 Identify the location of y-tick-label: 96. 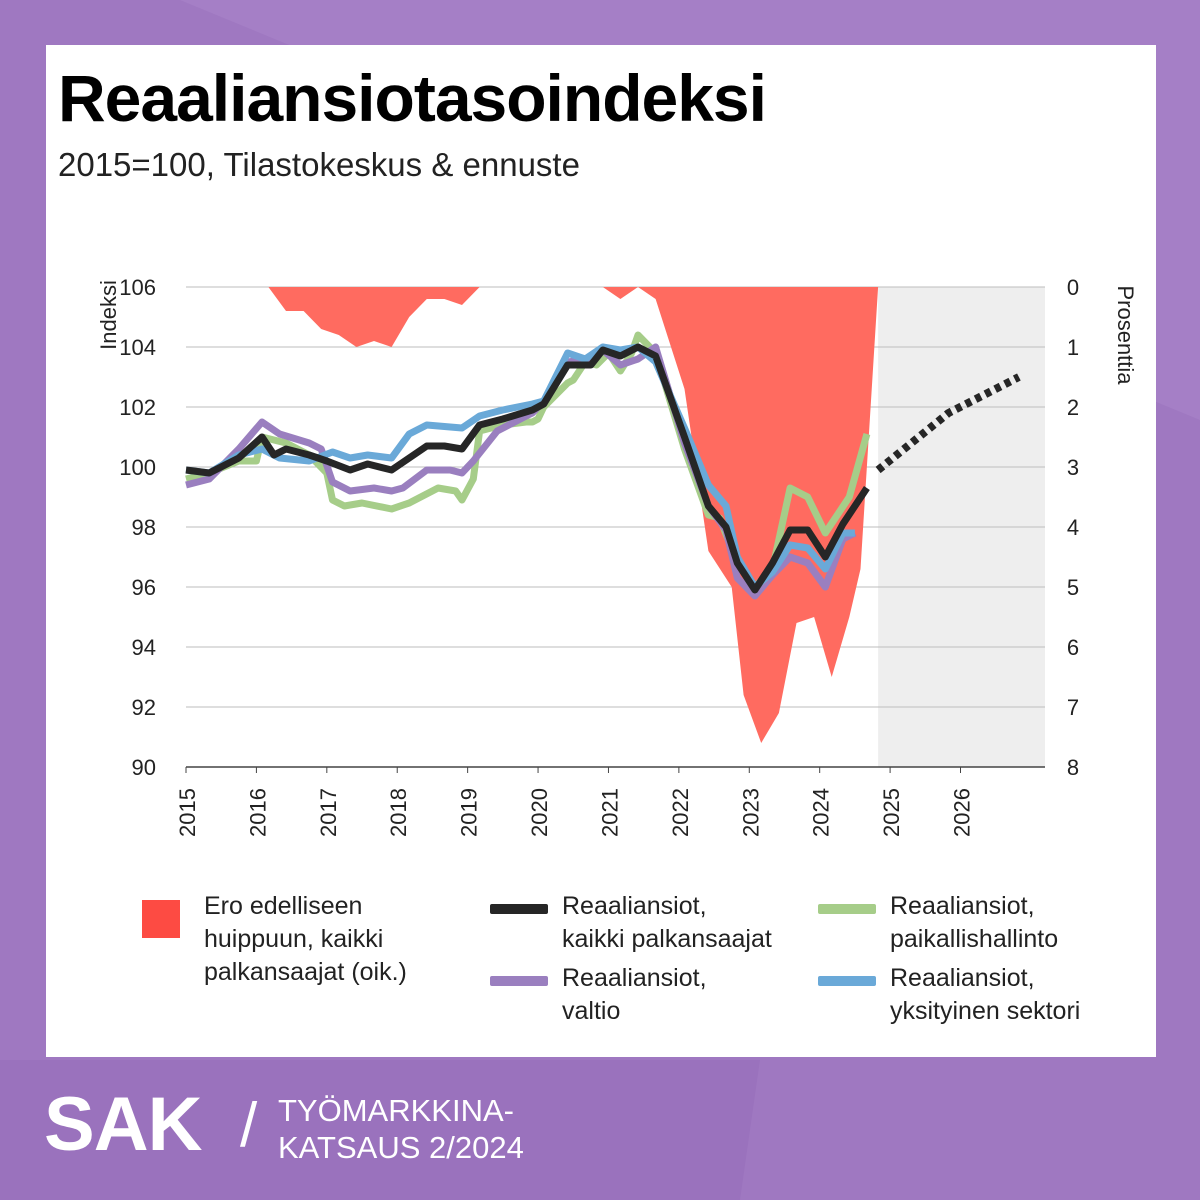
(144, 587).